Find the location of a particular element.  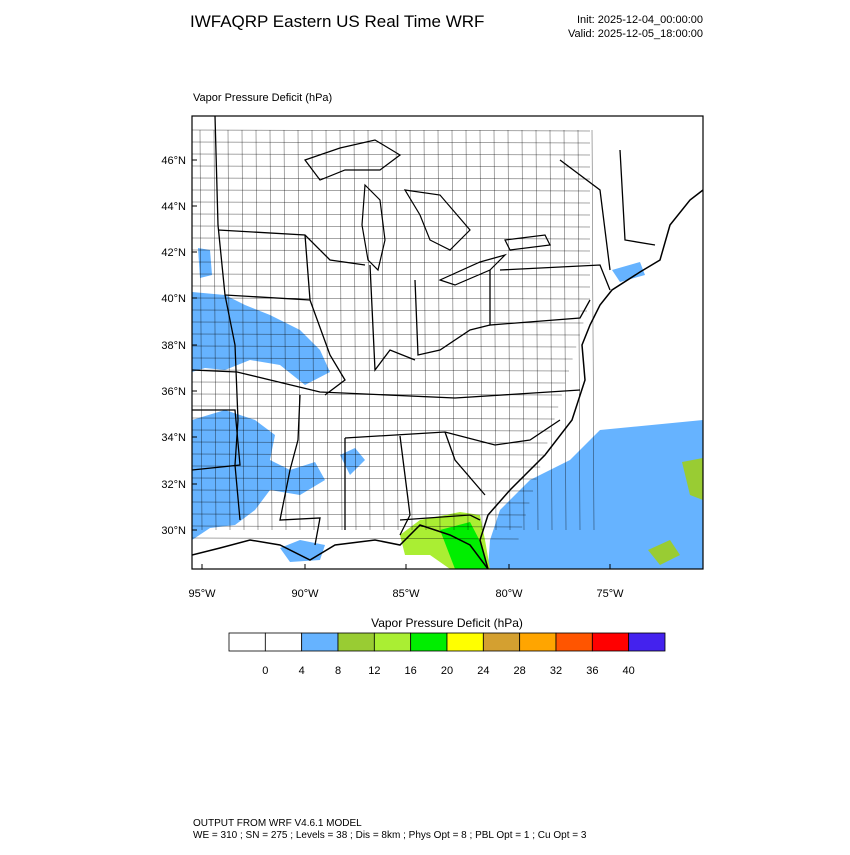

colorbar-label: 24 is located at coordinates (483, 671).